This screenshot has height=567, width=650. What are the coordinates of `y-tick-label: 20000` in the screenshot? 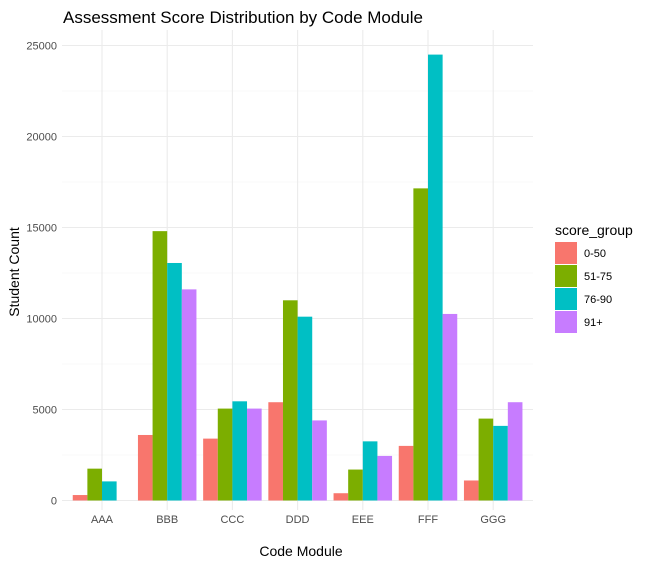 It's located at (41, 138).